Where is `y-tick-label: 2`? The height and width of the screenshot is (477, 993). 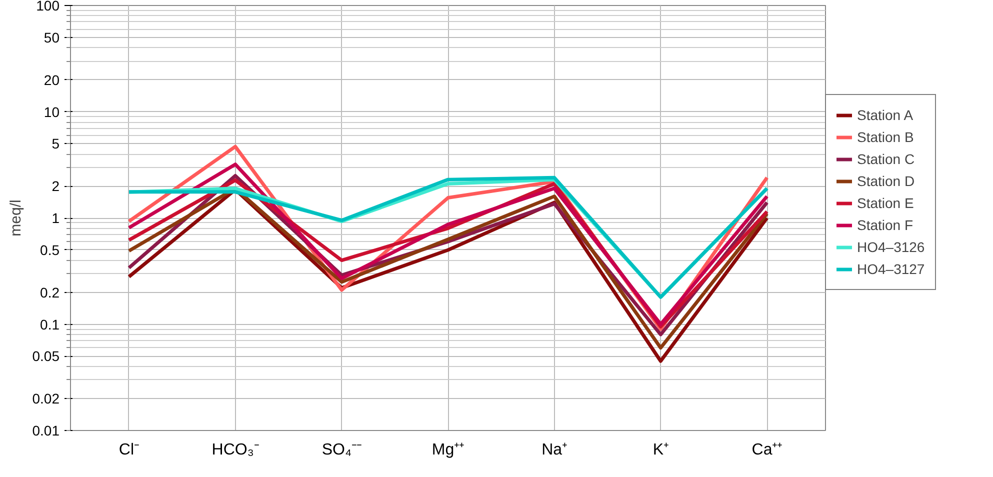
y-tick-label: 2 is located at coordinates (56, 186).